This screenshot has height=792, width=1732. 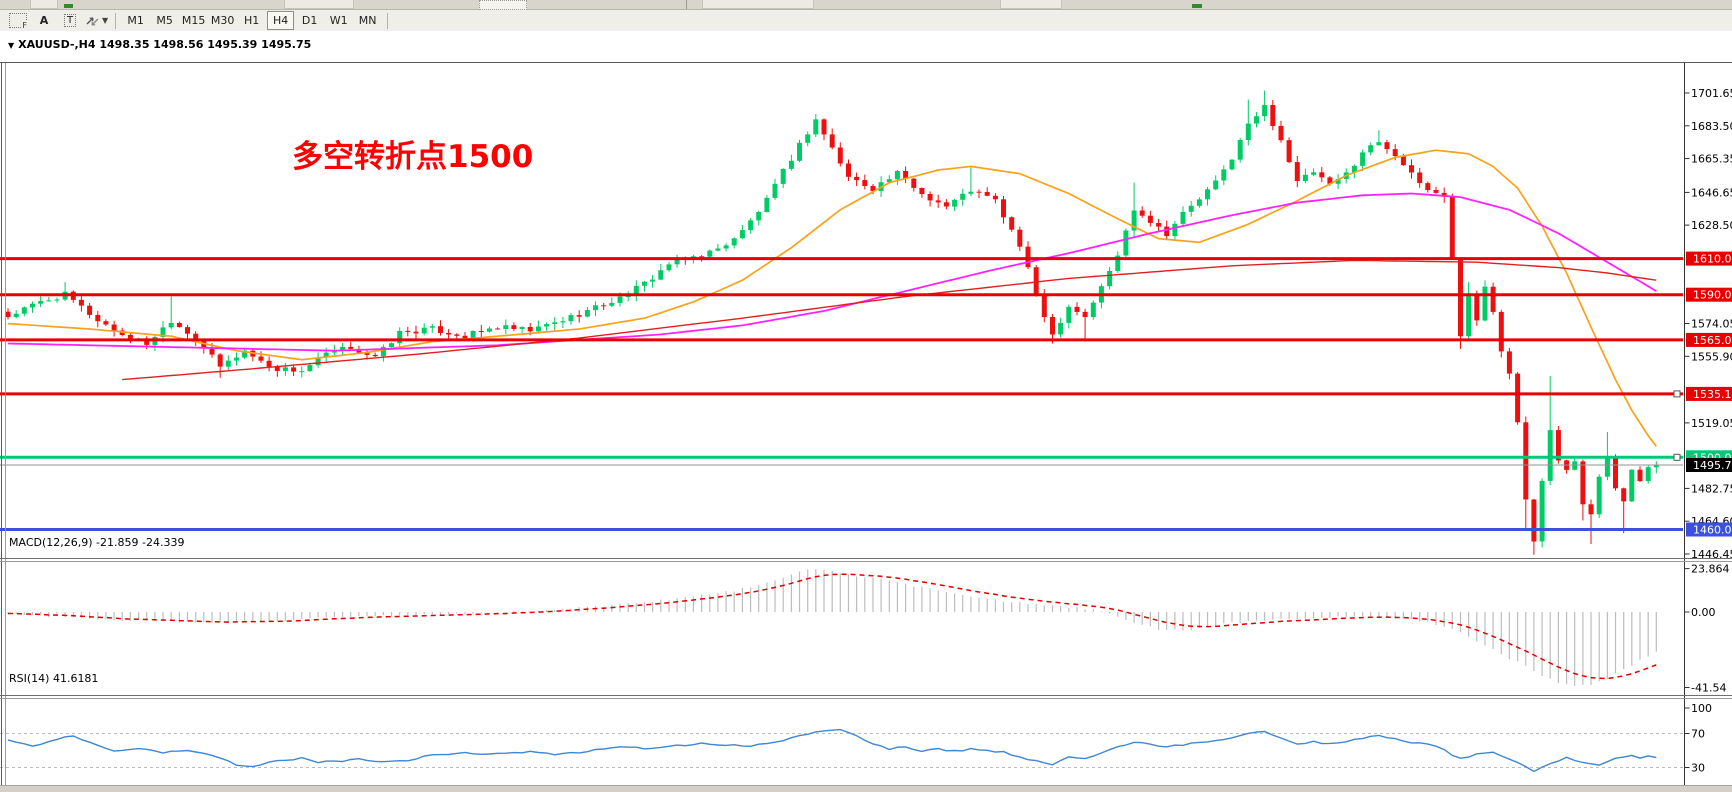 I want to click on macd-axis-label: 0.00, so click(x=1703, y=612).